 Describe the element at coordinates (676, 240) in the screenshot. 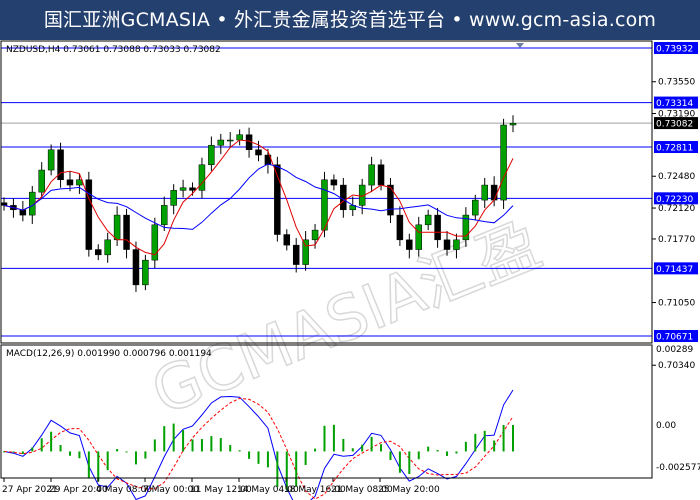

I see `price-tick-label: 0.71770` at that location.